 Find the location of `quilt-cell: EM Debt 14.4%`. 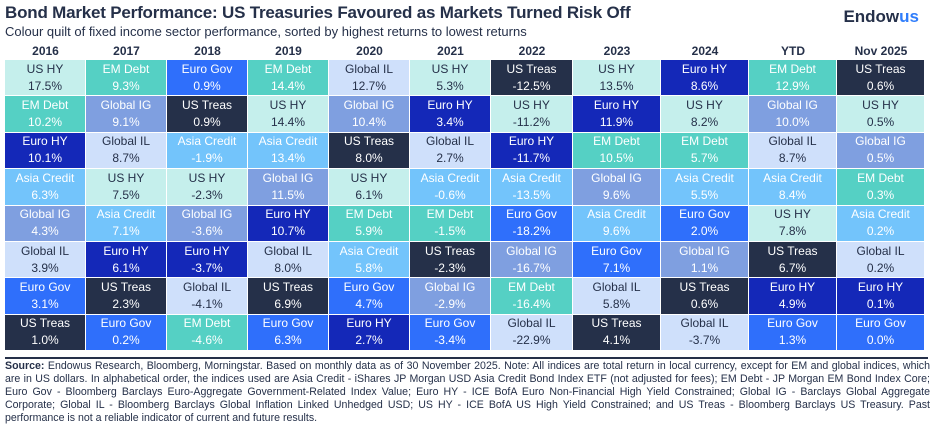

quilt-cell: EM Debt 14.4% is located at coordinates (288, 78).